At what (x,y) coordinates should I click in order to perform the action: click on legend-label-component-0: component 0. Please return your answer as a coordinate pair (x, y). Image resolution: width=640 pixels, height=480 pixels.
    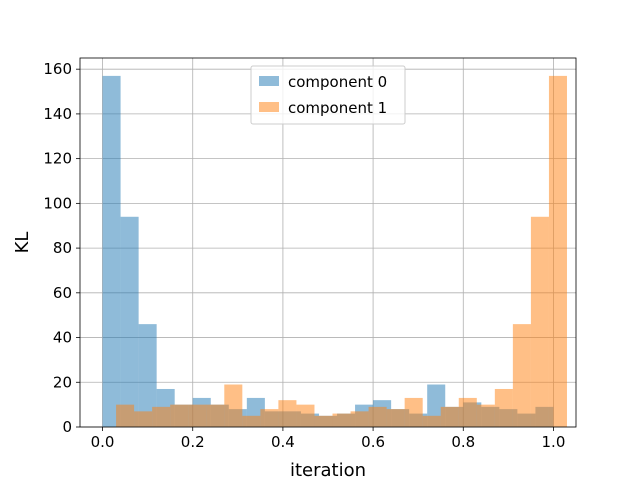
    Looking at the image, I should click on (337, 82).